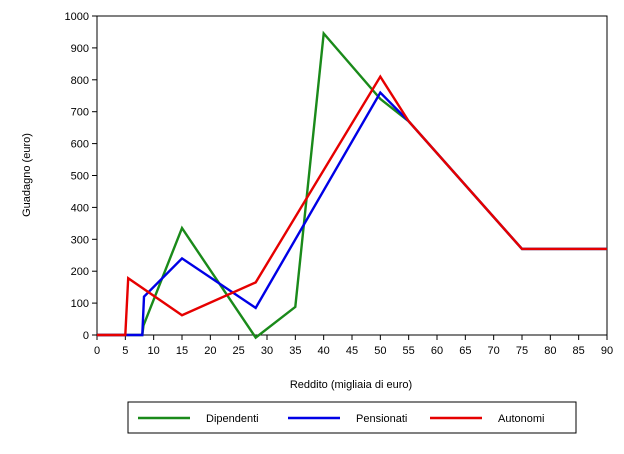 The width and height of the screenshot is (624, 454). I want to click on y-tick-label: 800, so click(80, 81).